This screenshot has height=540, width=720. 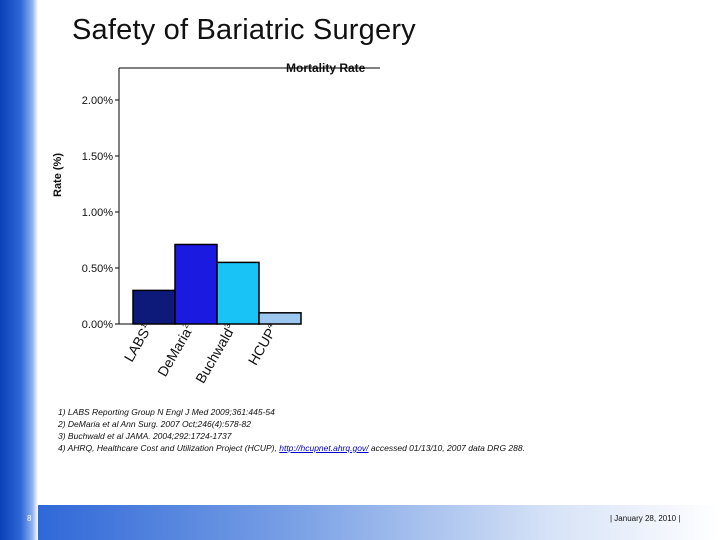 What do you see at coordinates (154, 307) in the screenshot?
I see `bar-labs` at bounding box center [154, 307].